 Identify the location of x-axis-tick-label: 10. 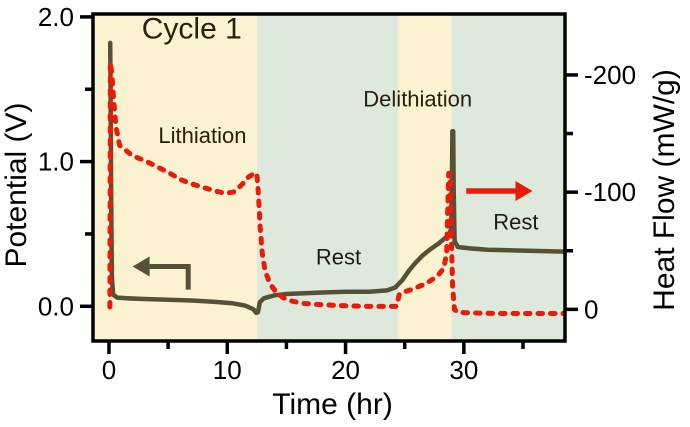
(227, 370).